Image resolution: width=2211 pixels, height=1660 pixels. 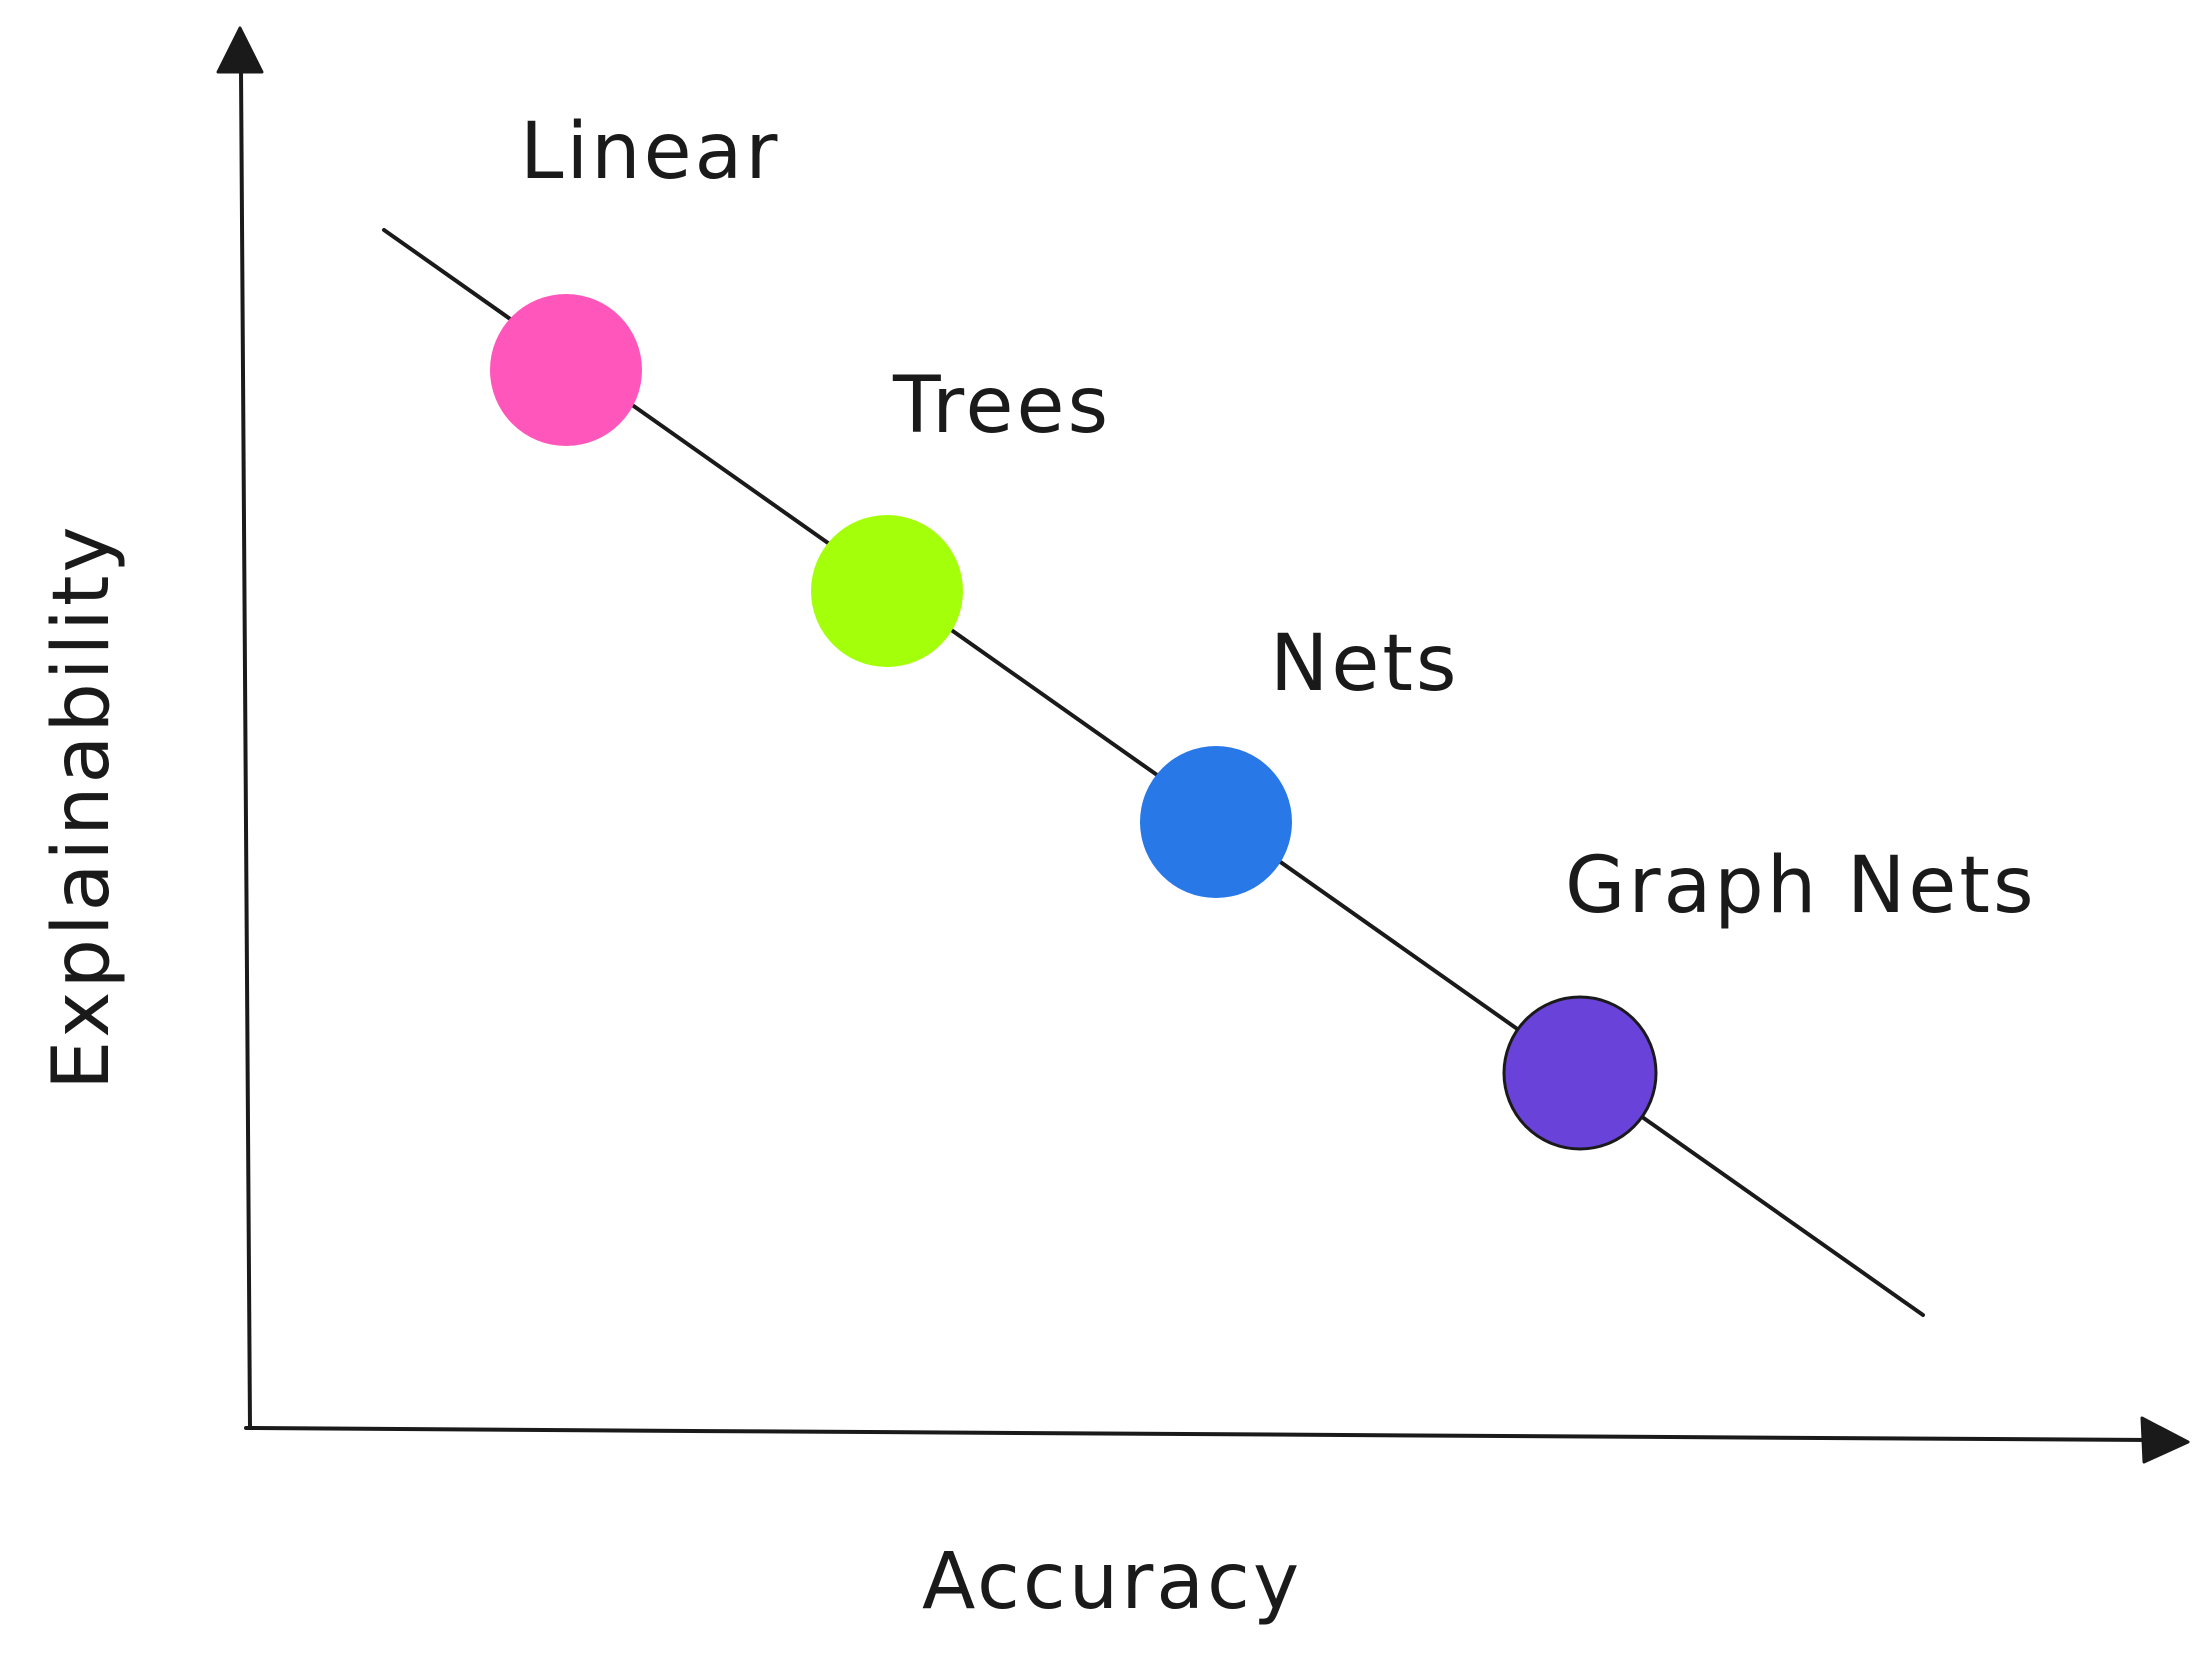 I want to click on node-graph-nets-label: Graph Nets, so click(x=1801, y=886).